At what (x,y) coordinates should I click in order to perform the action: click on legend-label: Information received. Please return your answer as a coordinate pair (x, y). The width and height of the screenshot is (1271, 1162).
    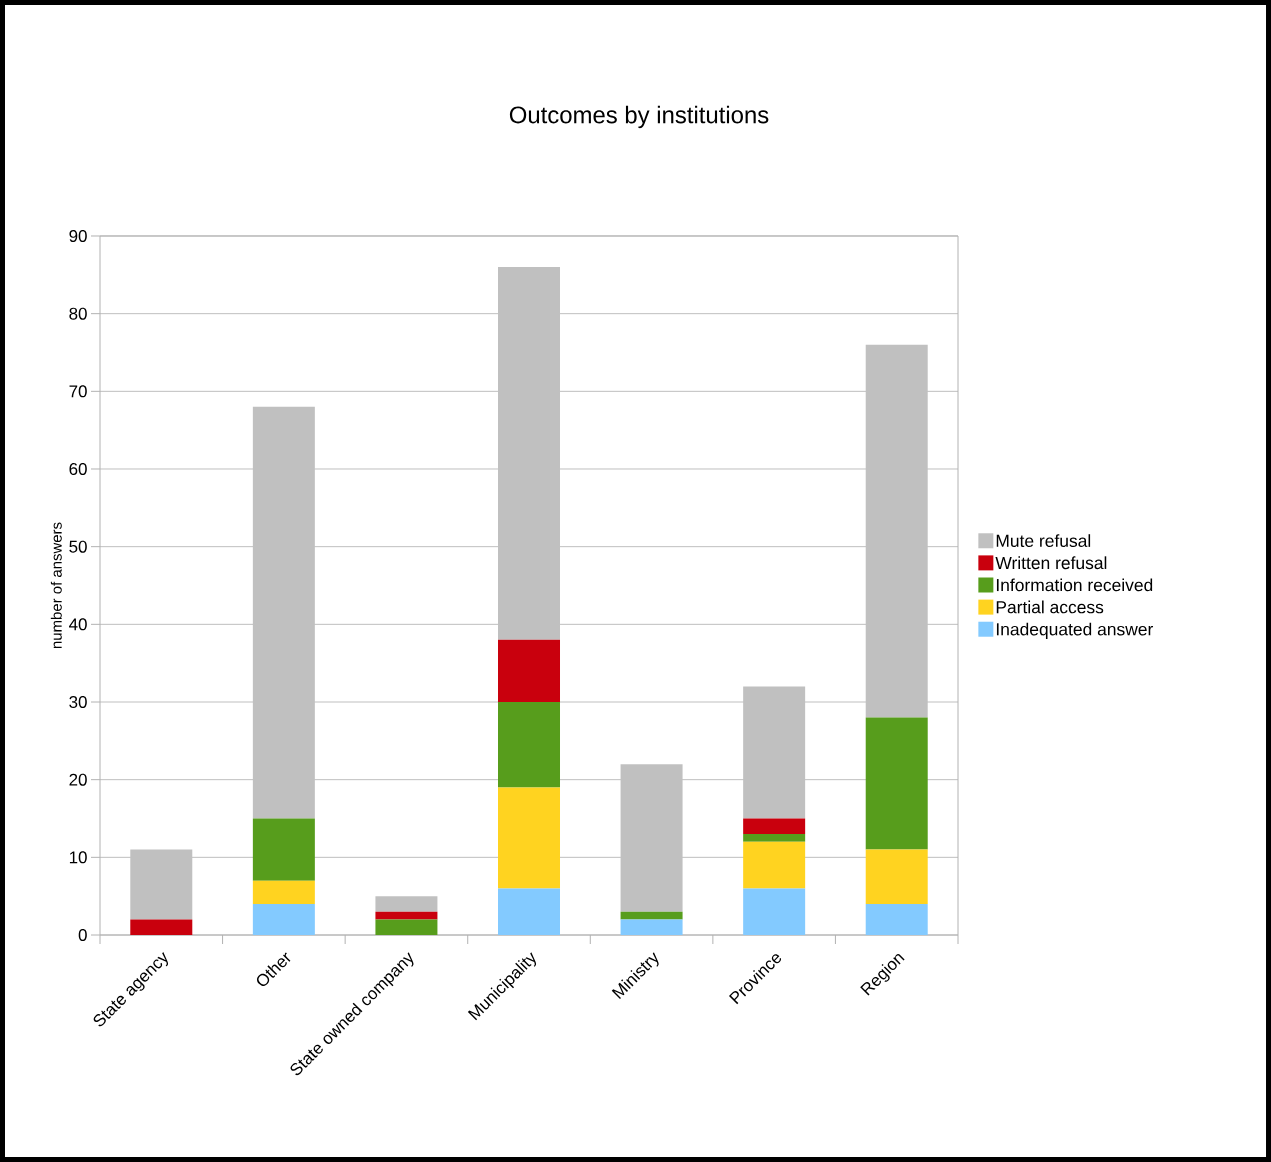
    Looking at the image, I should click on (1074, 585).